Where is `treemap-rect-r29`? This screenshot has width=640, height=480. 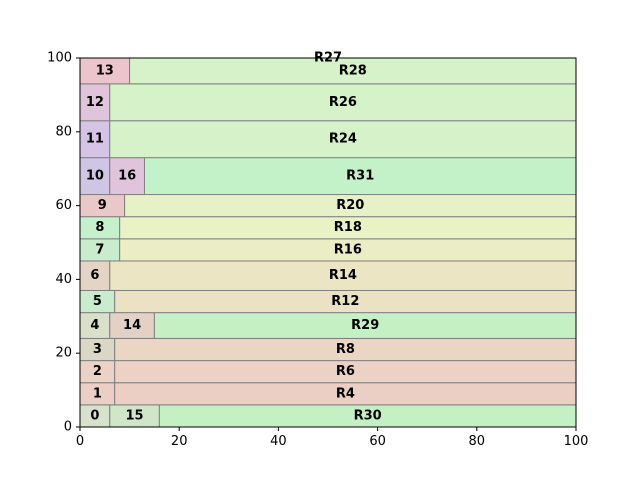
treemap-rect-r29 is located at coordinates (365, 325).